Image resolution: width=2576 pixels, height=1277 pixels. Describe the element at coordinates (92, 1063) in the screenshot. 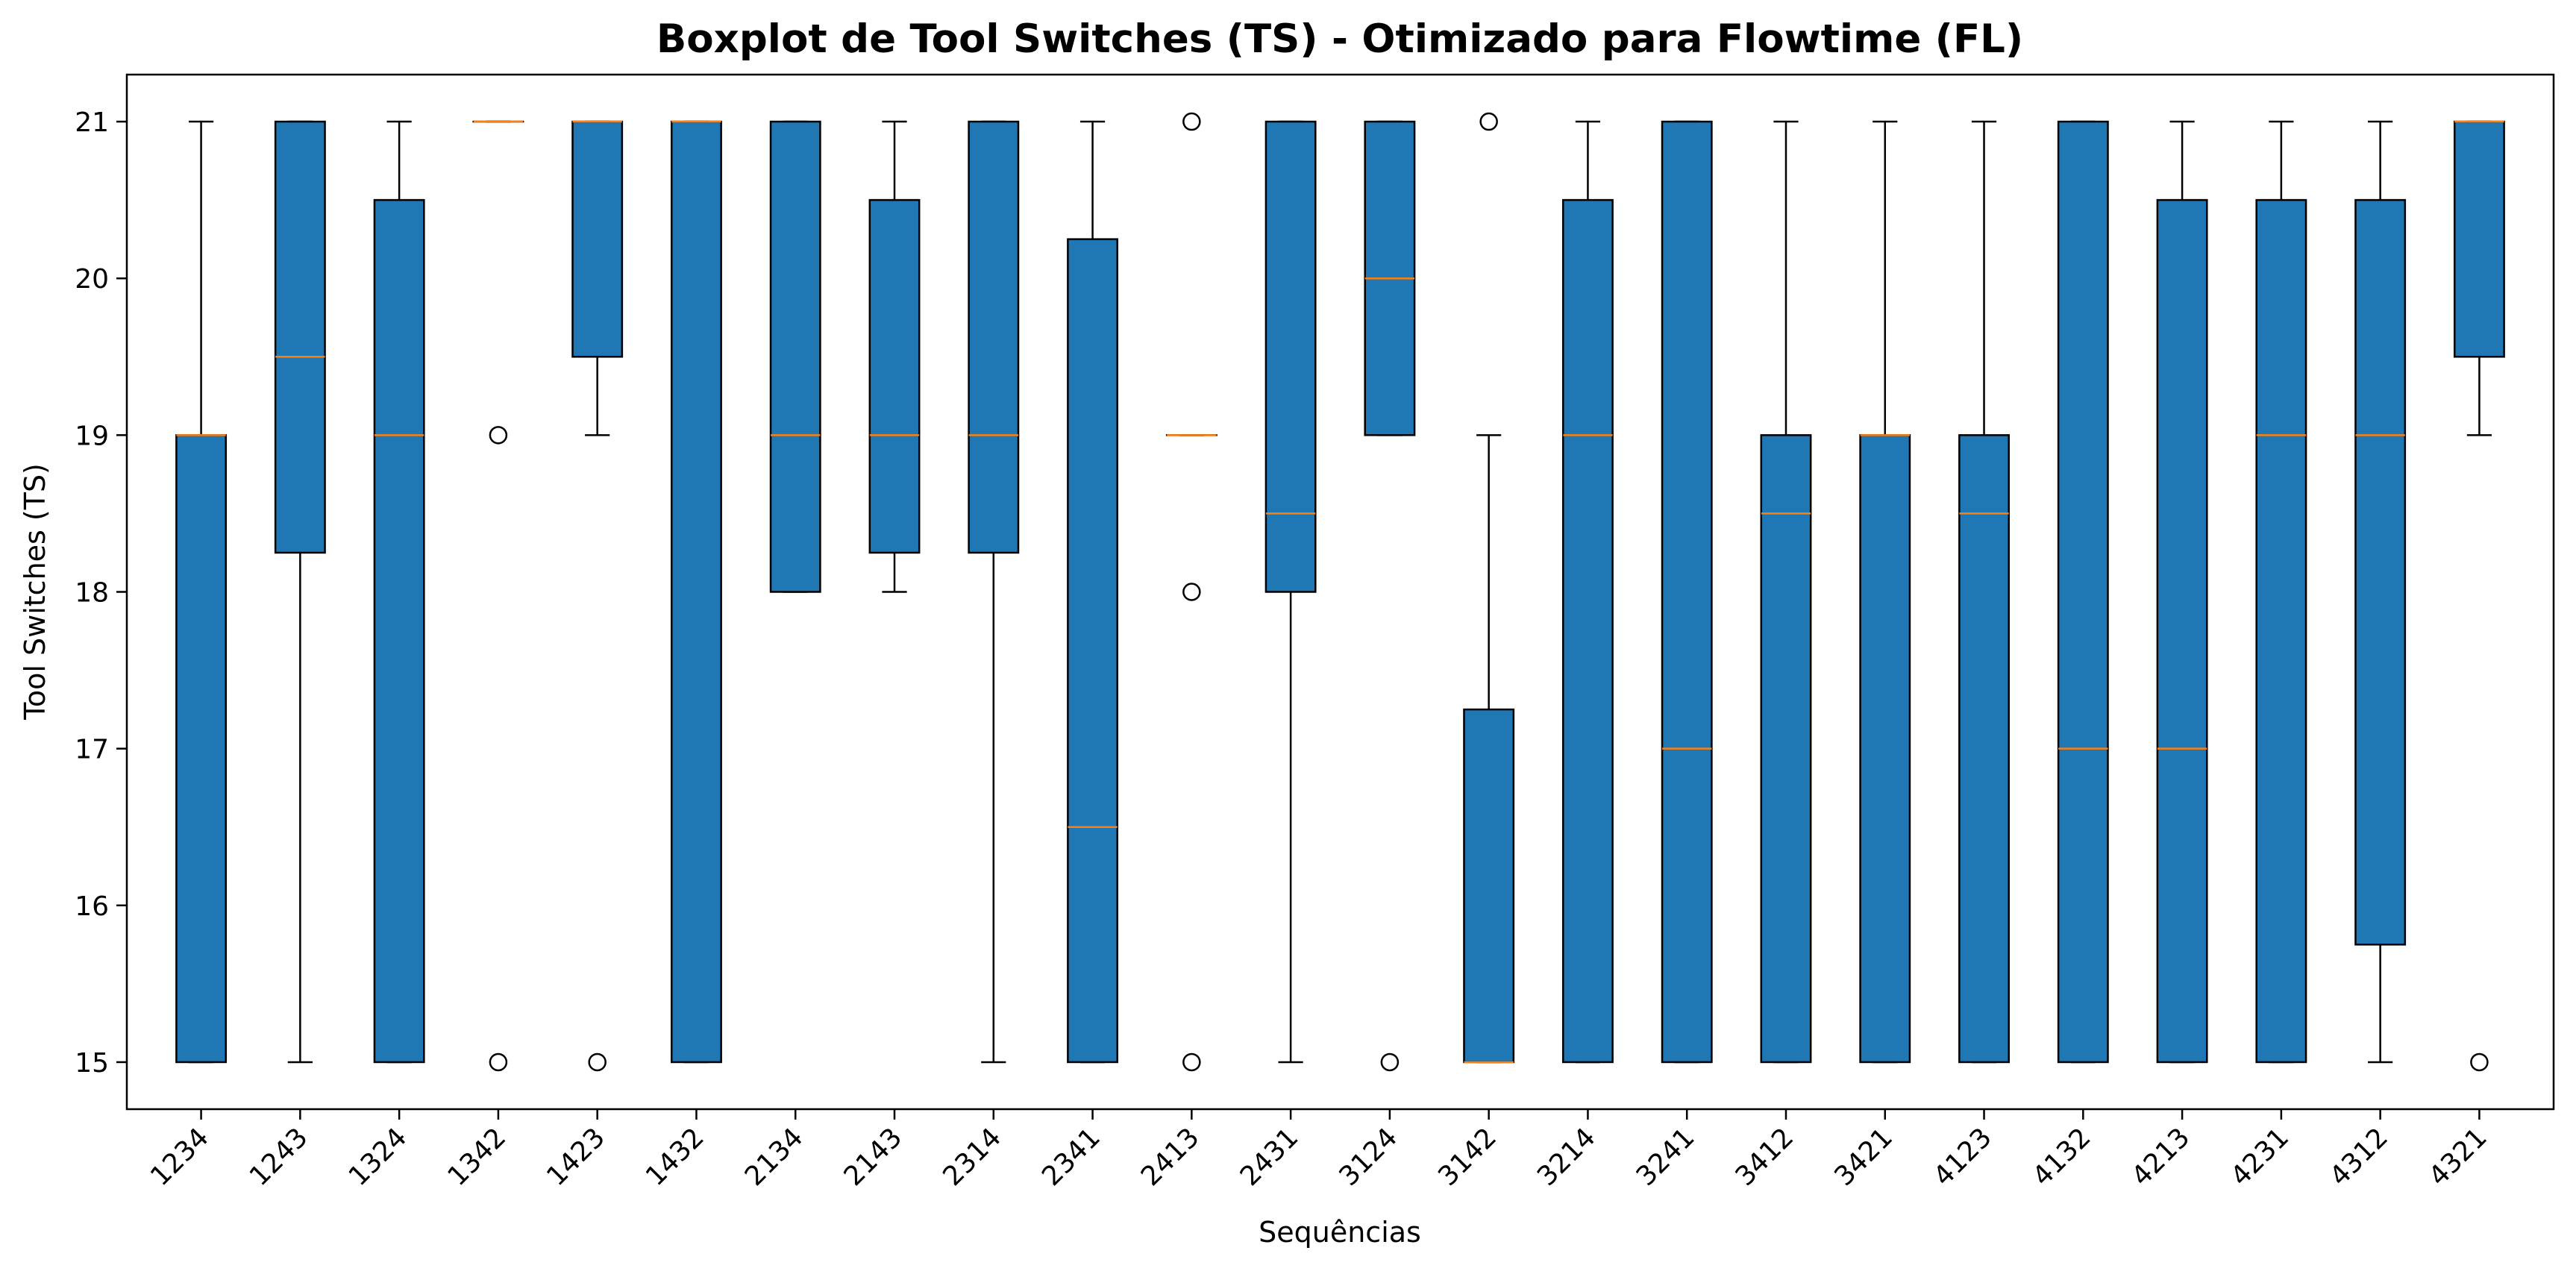

I see `y-tick-label: 15` at that location.